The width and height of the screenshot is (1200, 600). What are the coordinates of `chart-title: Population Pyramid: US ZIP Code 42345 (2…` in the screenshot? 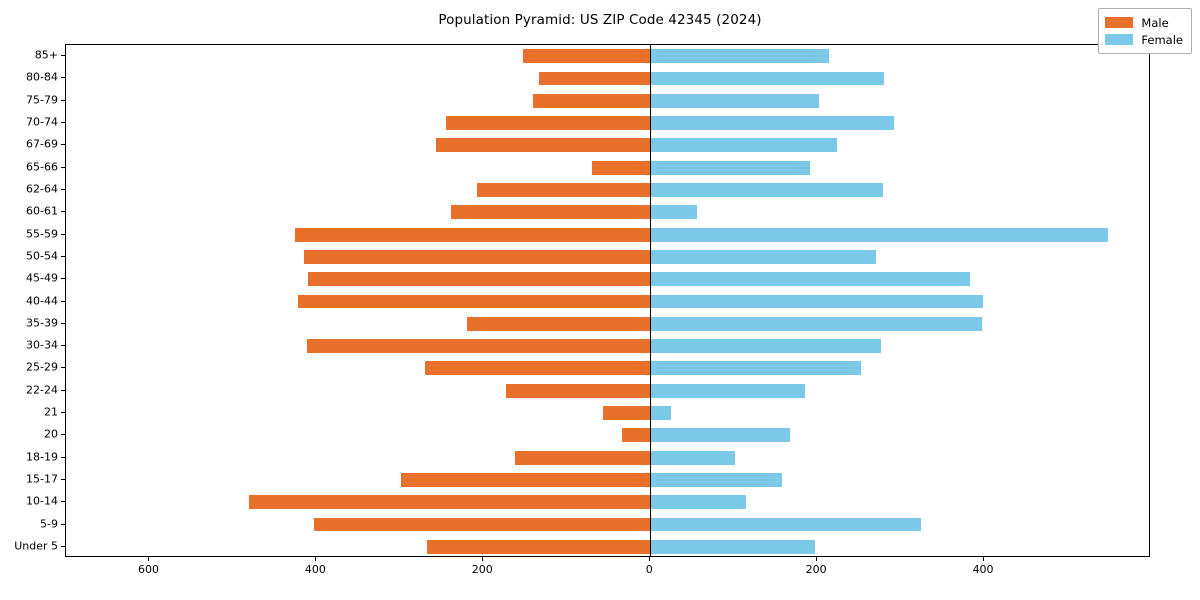 It's located at (600, 20).